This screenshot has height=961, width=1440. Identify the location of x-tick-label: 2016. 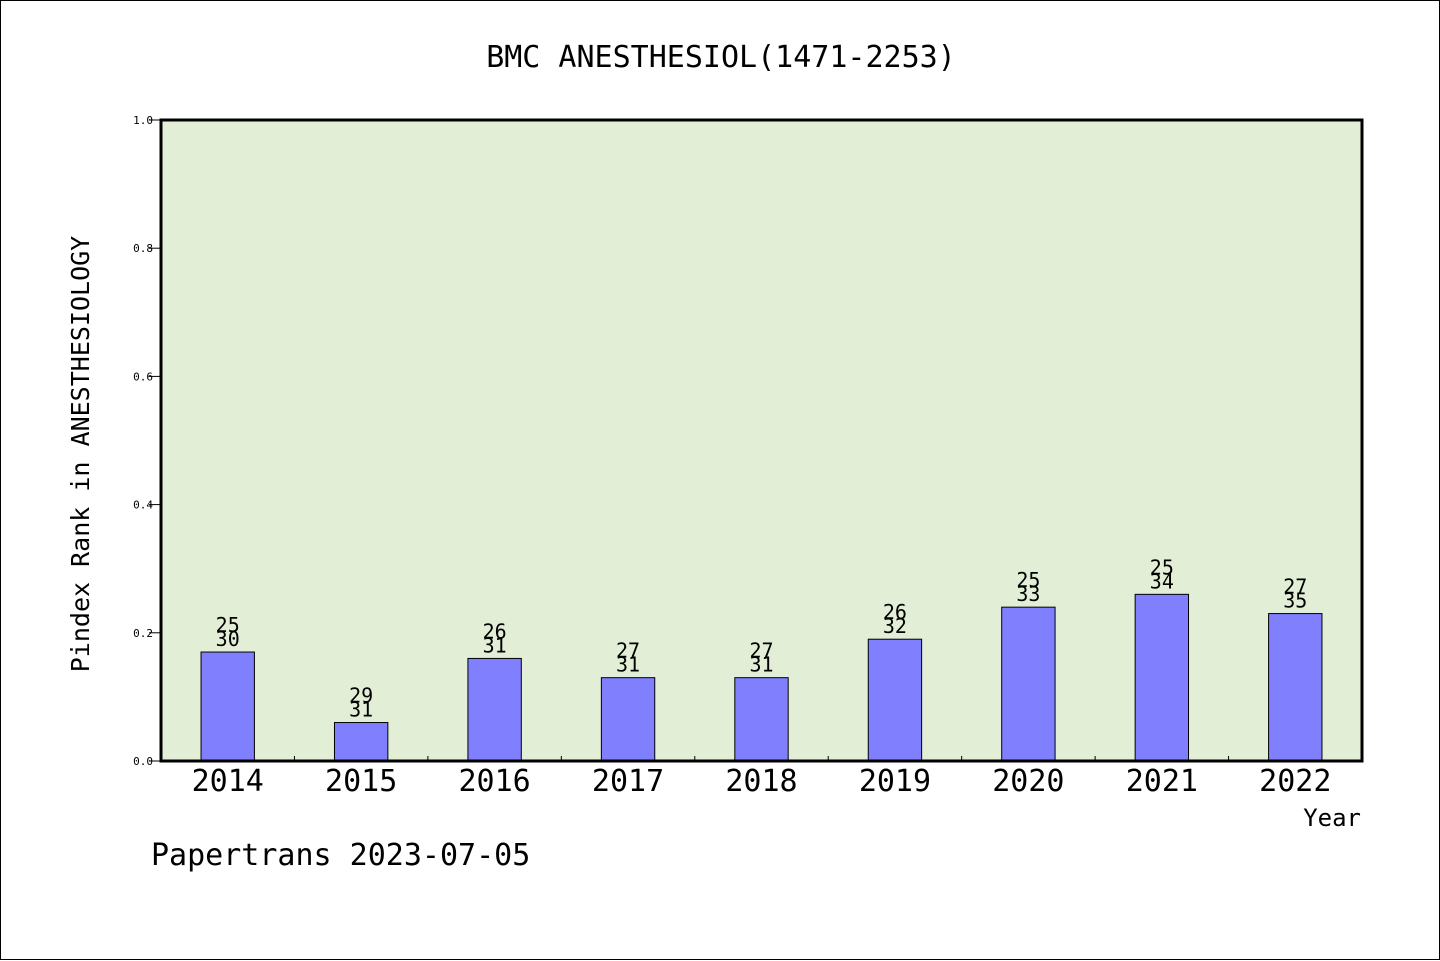
(494, 781).